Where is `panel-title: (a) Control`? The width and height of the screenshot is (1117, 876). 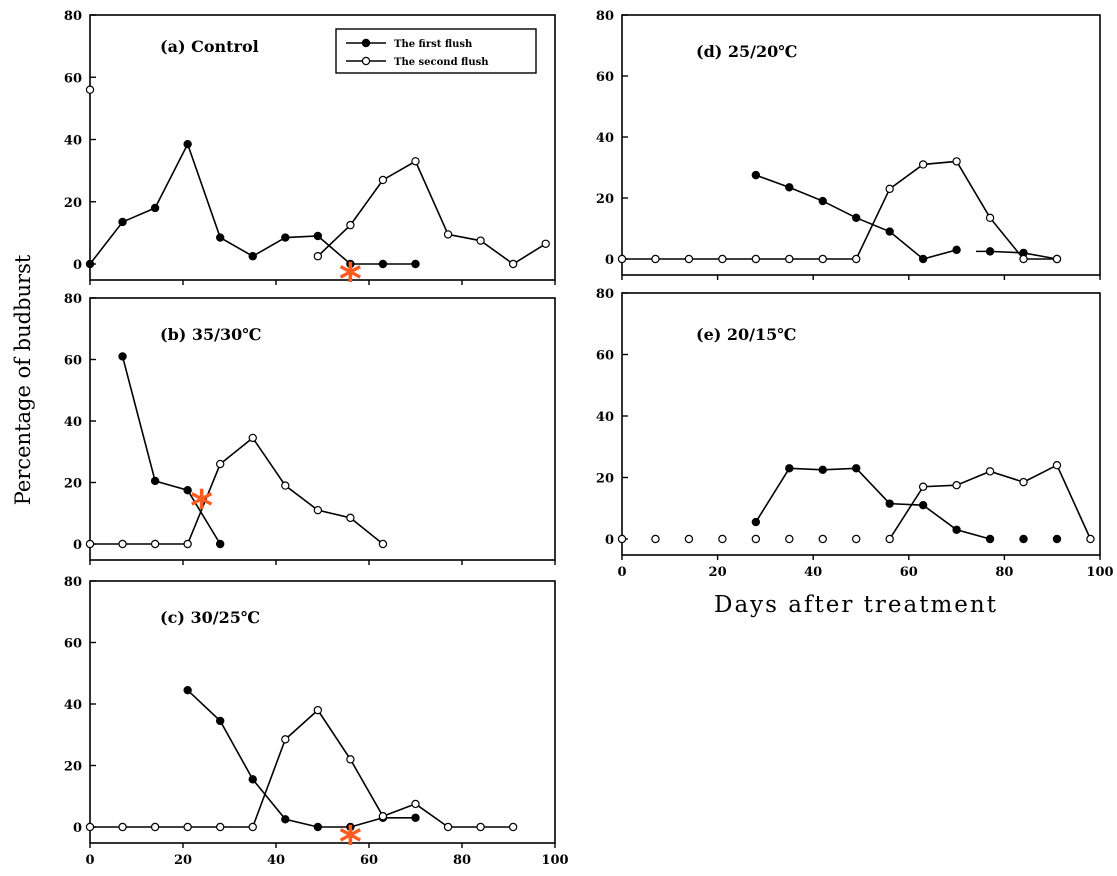 panel-title: (a) Control is located at coordinates (209, 46).